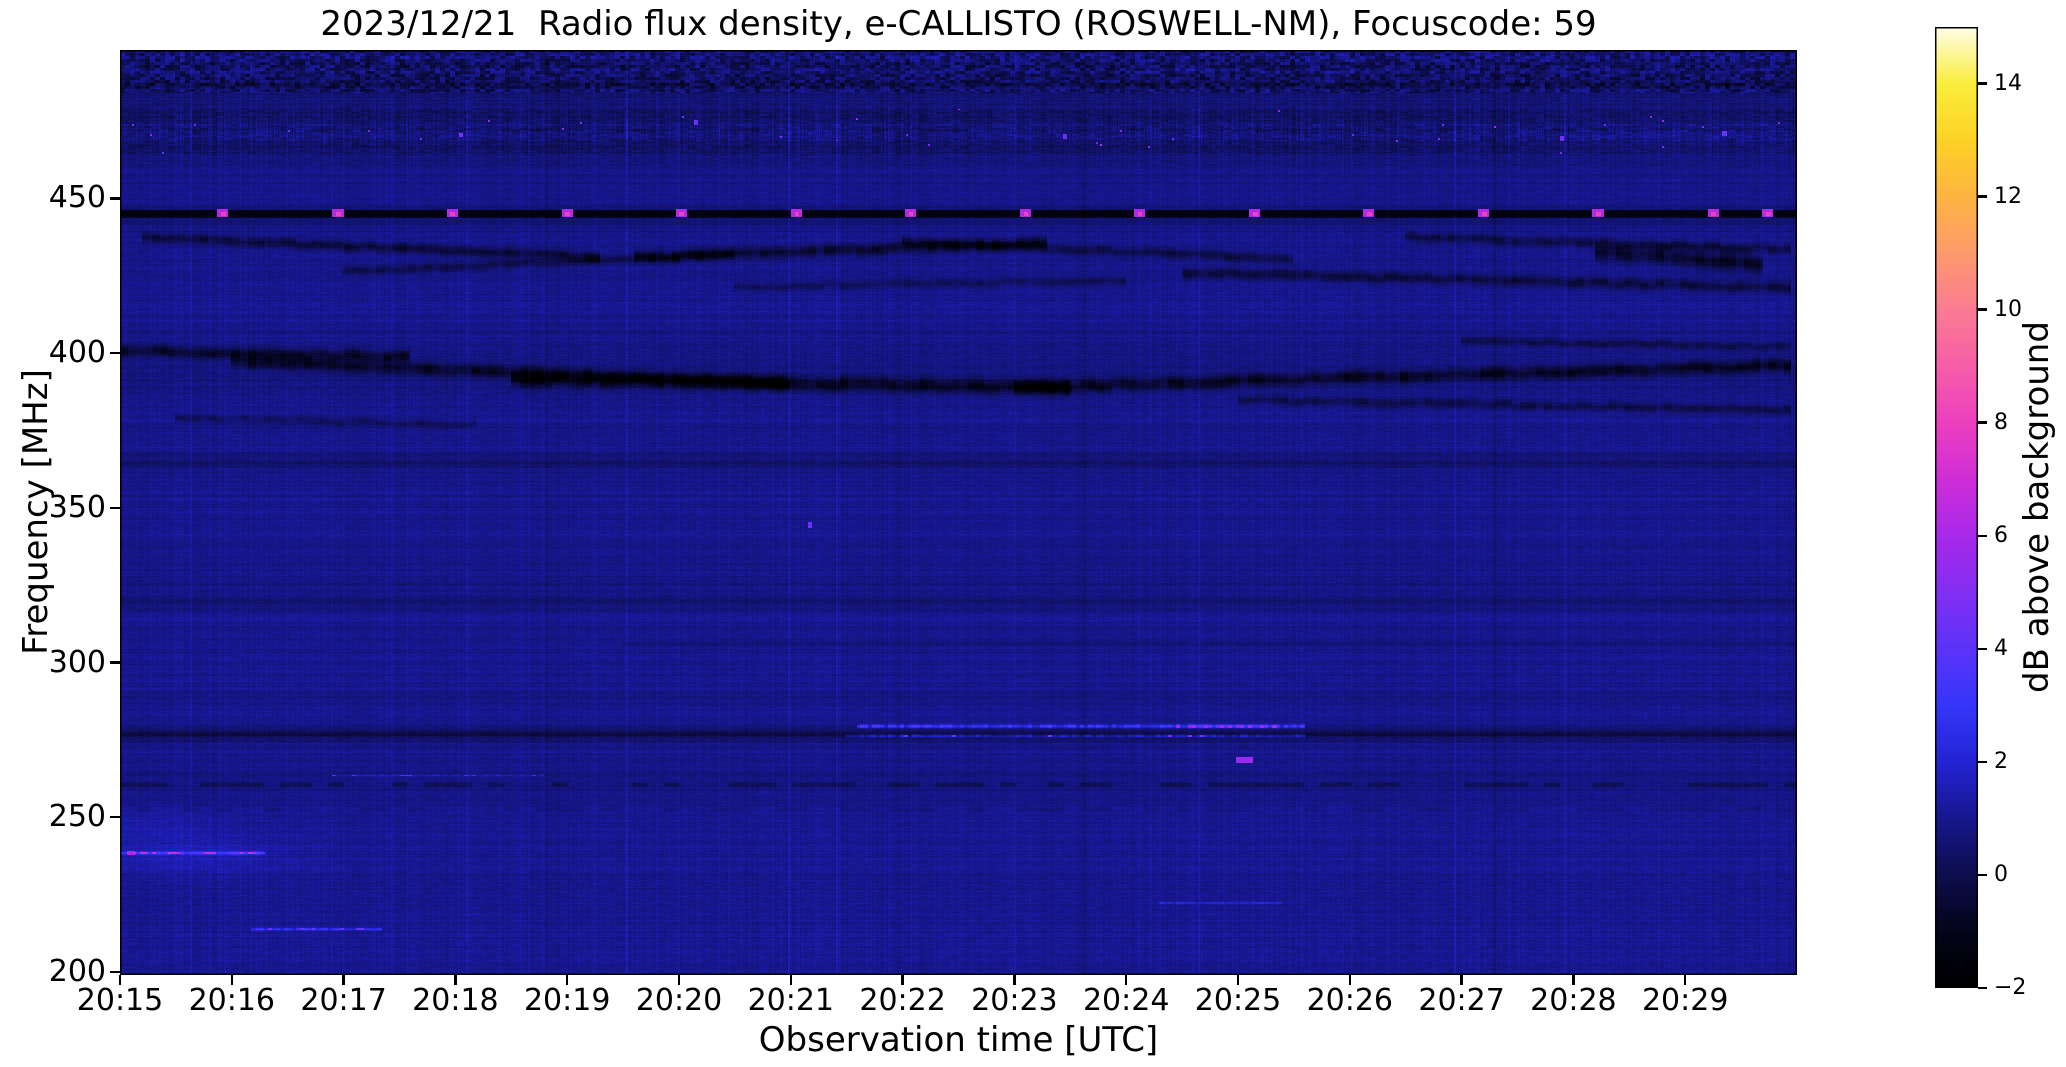  What do you see at coordinates (679, 1000) in the screenshot?
I see `x-tick-label: 20:20` at bounding box center [679, 1000].